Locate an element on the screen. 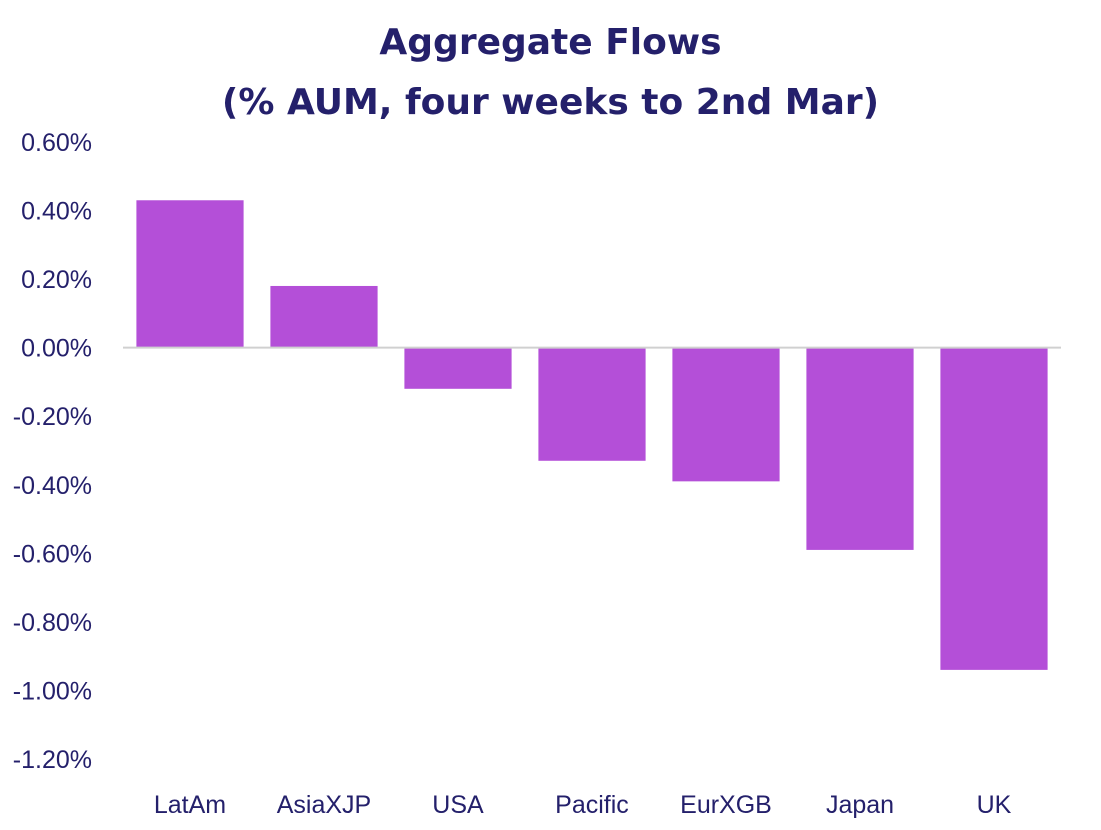  y-tick-label: 0.20% is located at coordinates (56, 280).